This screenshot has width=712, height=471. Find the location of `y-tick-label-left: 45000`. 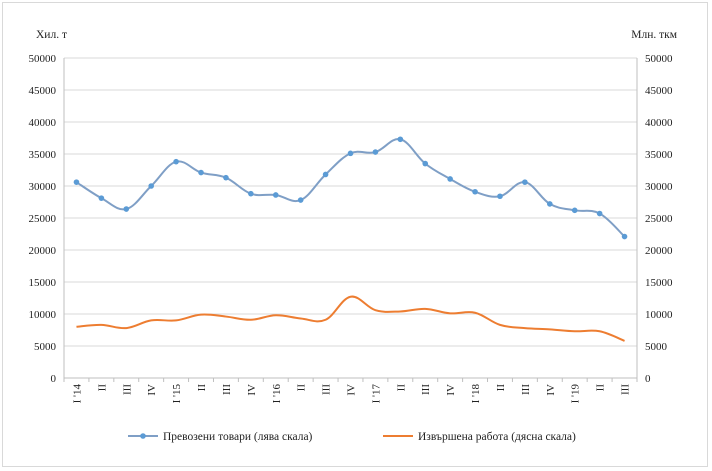

y-tick-label-left: 45000 is located at coordinates (43, 91).